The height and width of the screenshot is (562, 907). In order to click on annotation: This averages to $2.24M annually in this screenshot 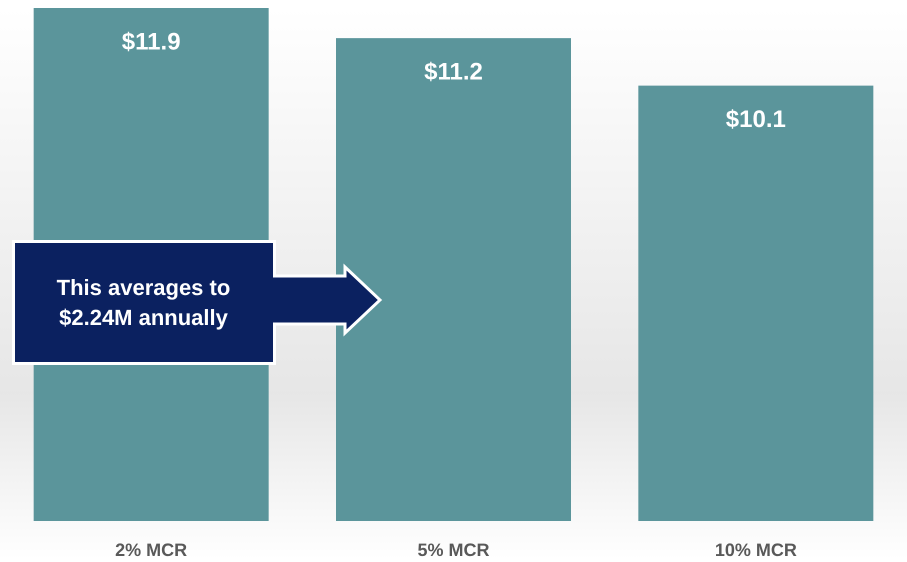, I will do `click(144, 303)`.